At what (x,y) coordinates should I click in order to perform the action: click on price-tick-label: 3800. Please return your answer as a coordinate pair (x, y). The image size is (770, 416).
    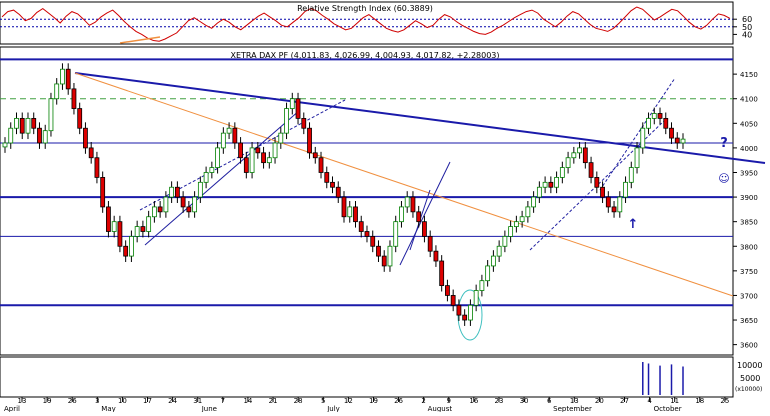
    Looking at the image, I should click on (749, 247).